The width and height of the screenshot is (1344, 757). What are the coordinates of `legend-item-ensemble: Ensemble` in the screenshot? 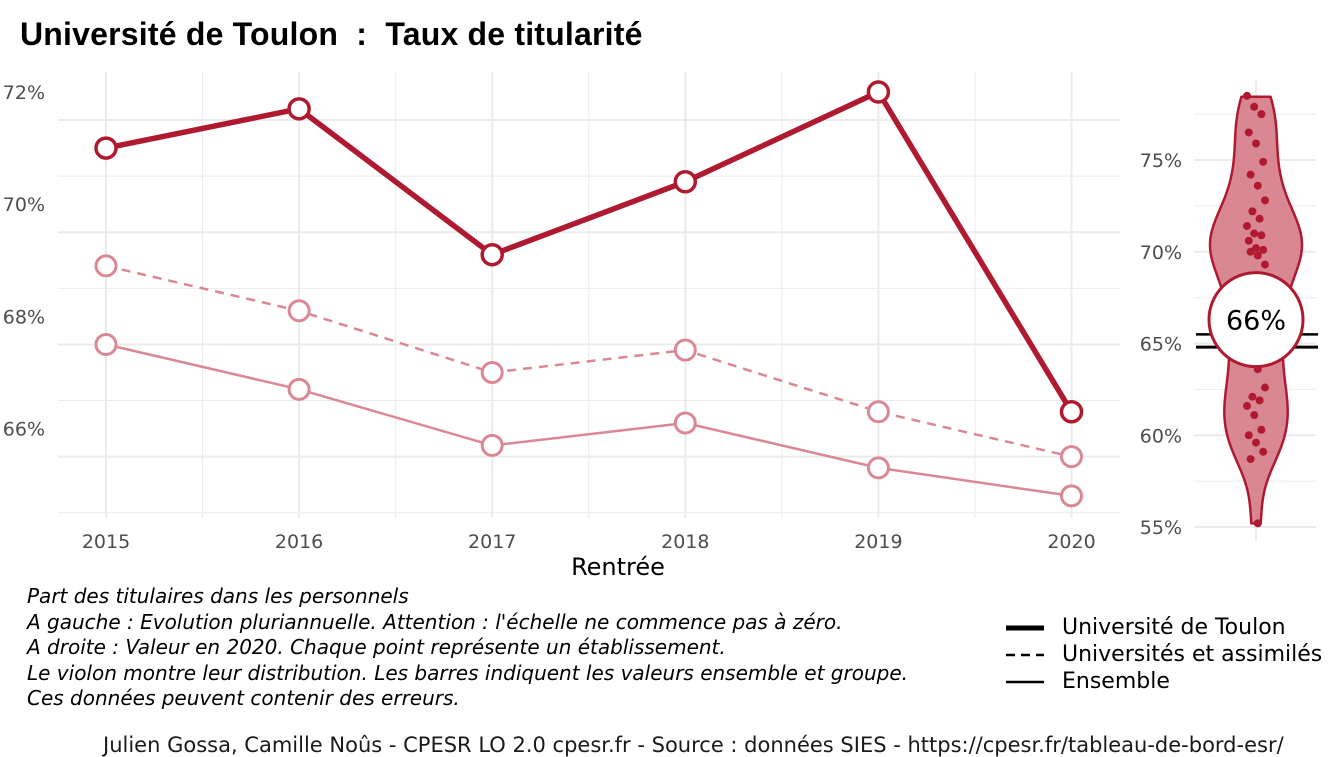 It's located at (1164, 681).